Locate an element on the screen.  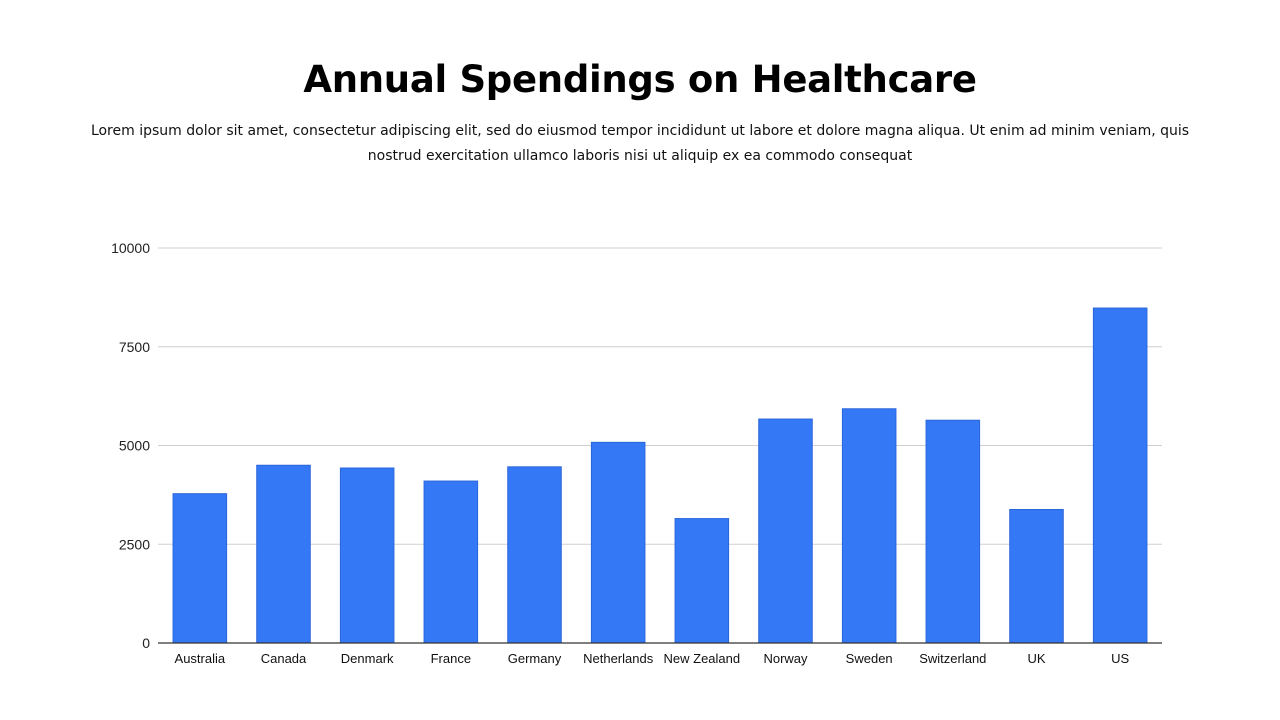
chart-title: Annual Spendings on Healthcare is located at coordinates (640, 79).